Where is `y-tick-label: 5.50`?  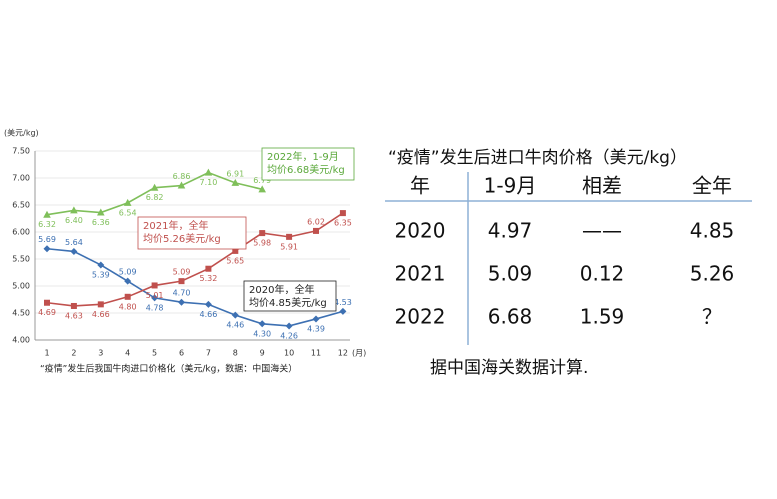 y-tick-label: 5.50 is located at coordinates (21, 259).